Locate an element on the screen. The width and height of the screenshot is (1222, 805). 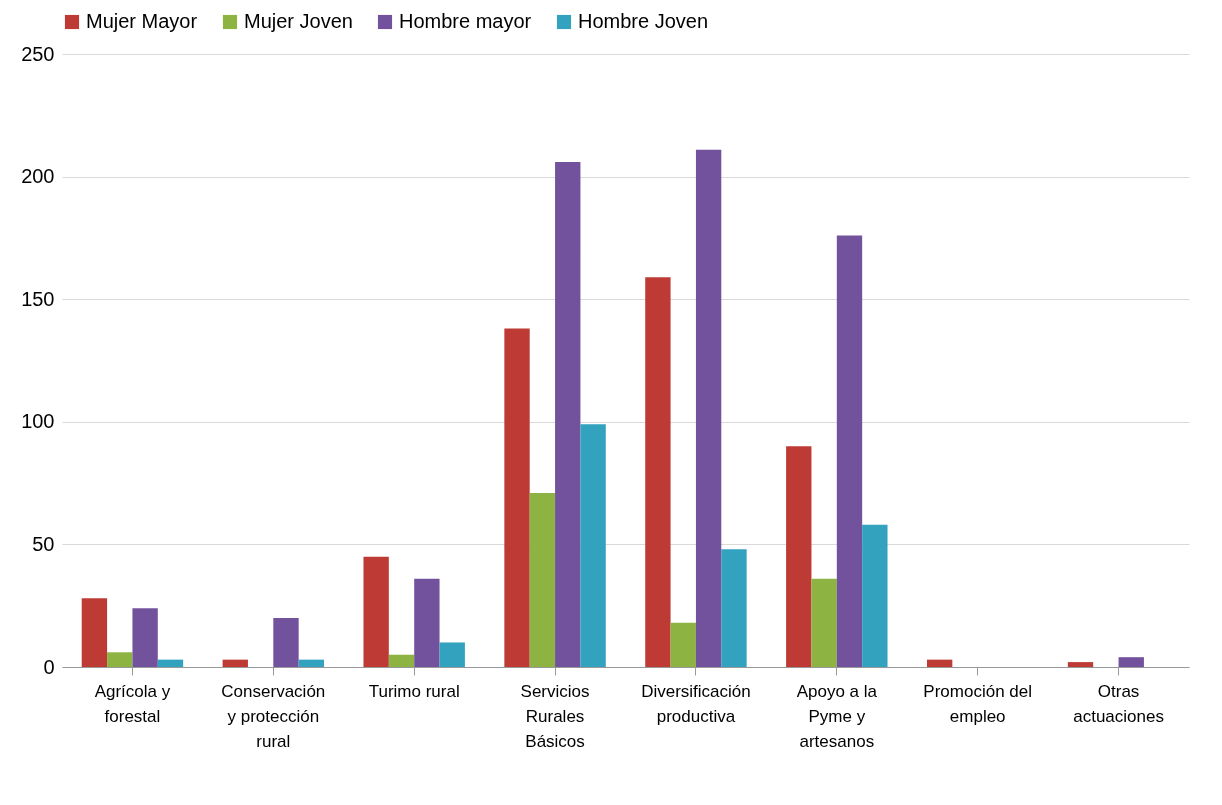
legend-label: Mujer Joven is located at coordinates (298, 21).